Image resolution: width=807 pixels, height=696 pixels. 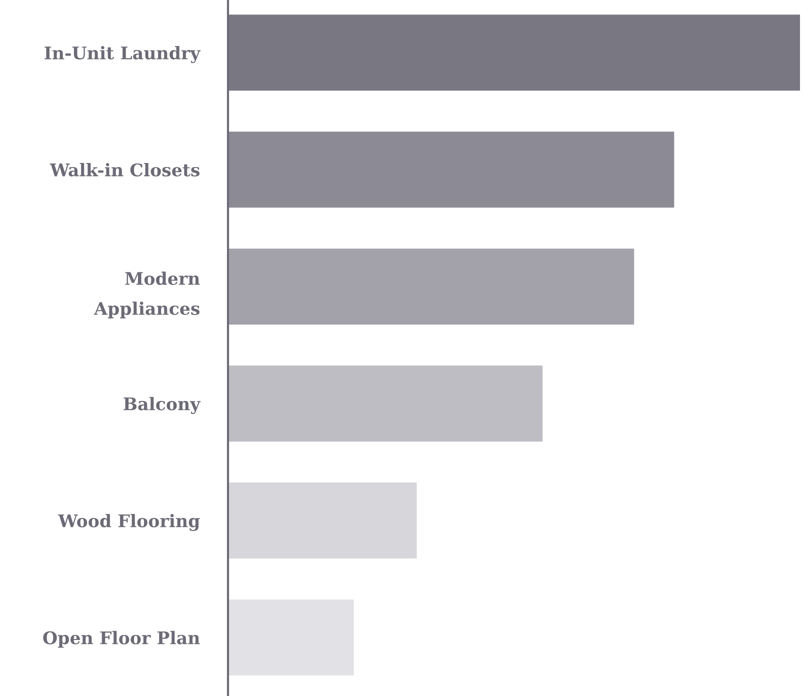 What do you see at coordinates (162, 405) in the screenshot?
I see `y-tick-label: Balcony` at bounding box center [162, 405].